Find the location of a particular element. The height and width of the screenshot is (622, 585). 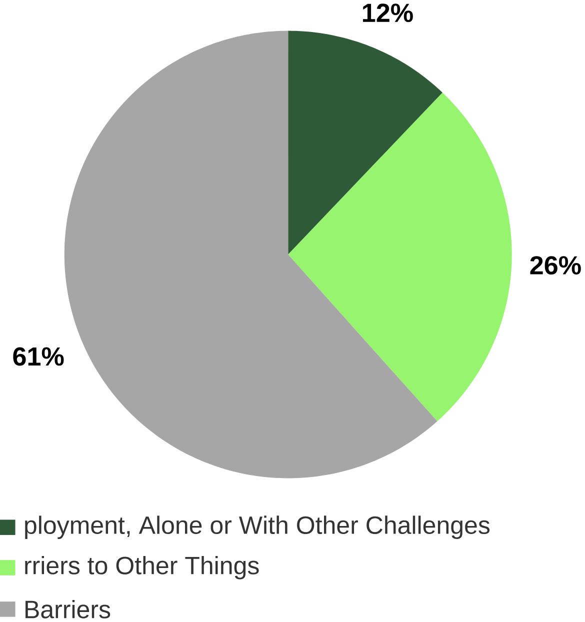

legend-label: Barriers is located at coordinates (67, 609).